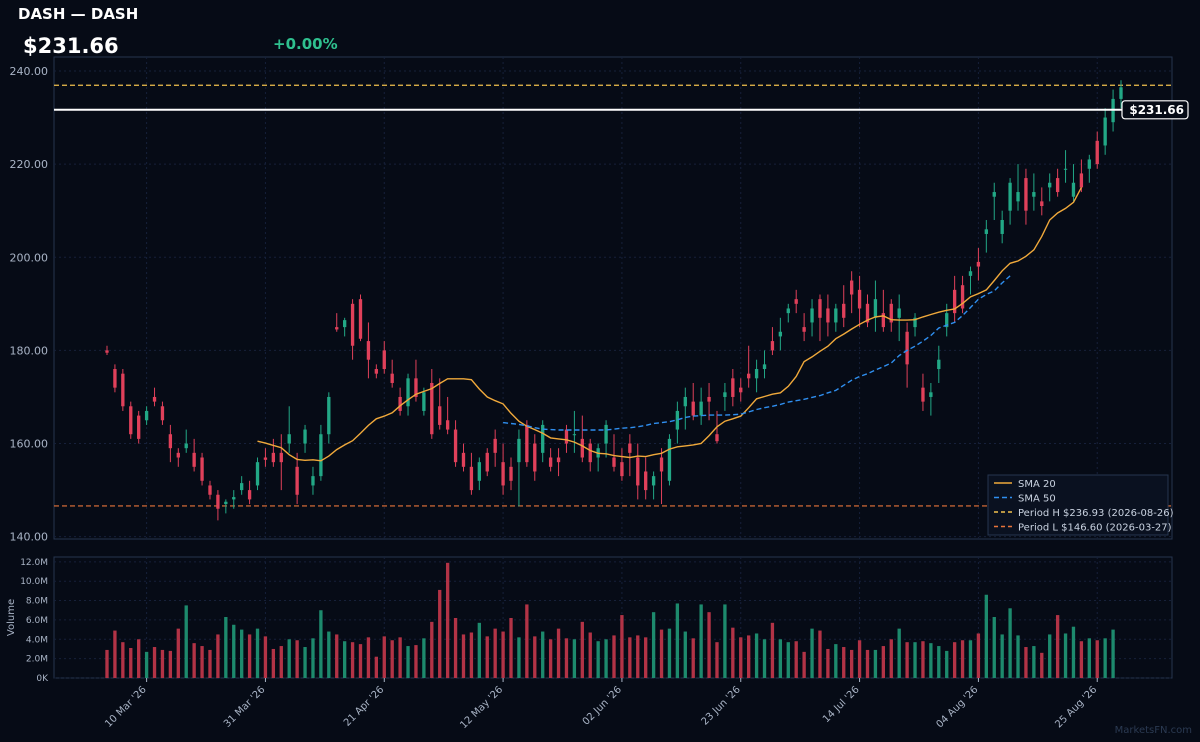 This screenshot has width=1200, height=742. Describe the element at coordinates (37, 602) in the screenshot. I see `volume-tick-label: 8.0M` at that location.